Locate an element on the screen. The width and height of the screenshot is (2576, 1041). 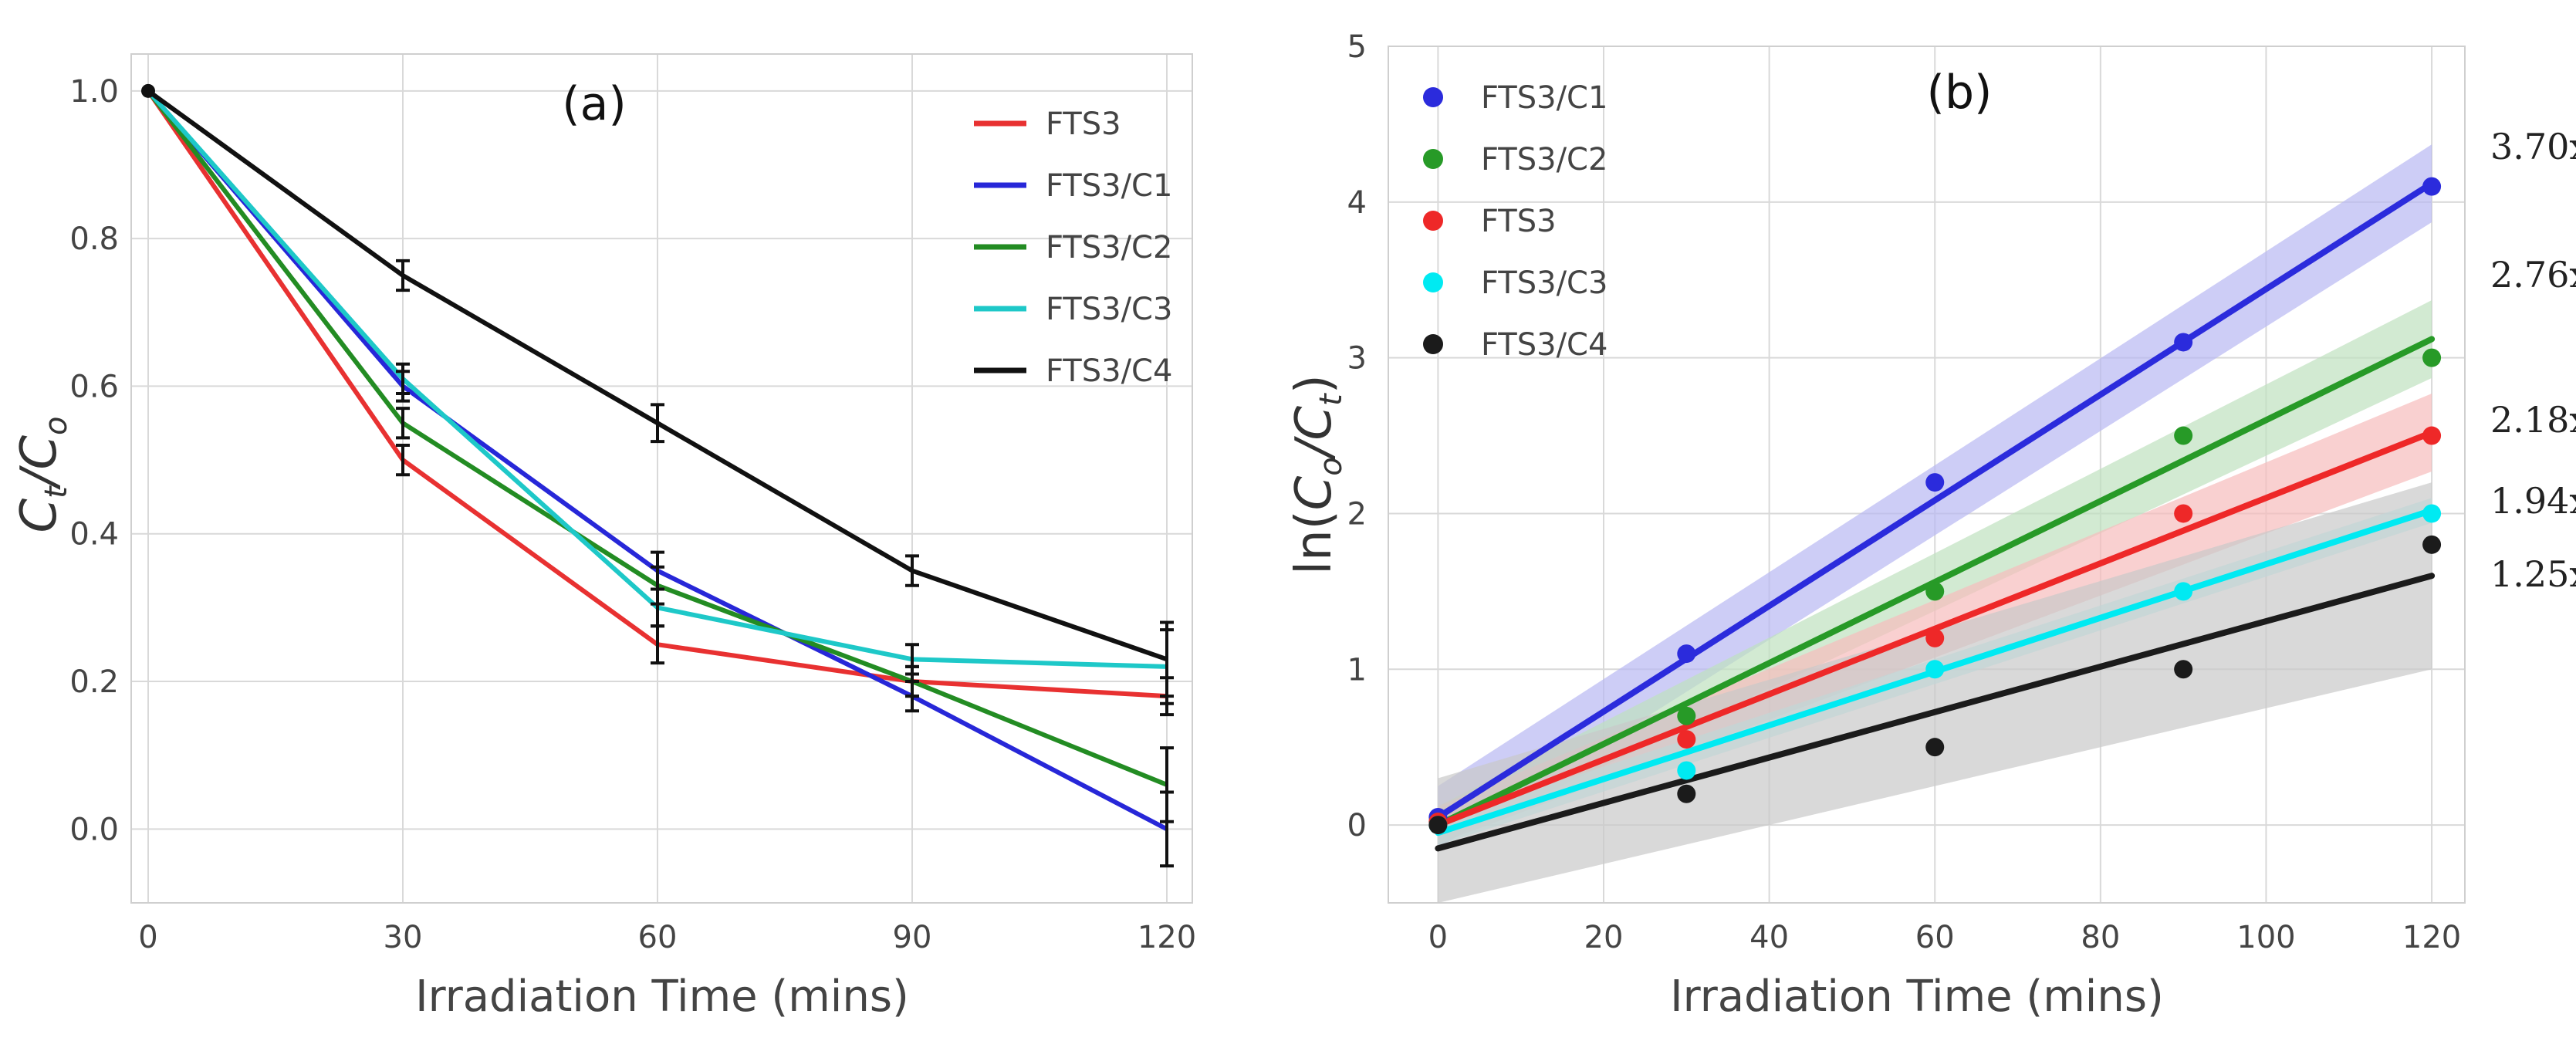
y-tick-label: 5 is located at coordinates (1357, 47).